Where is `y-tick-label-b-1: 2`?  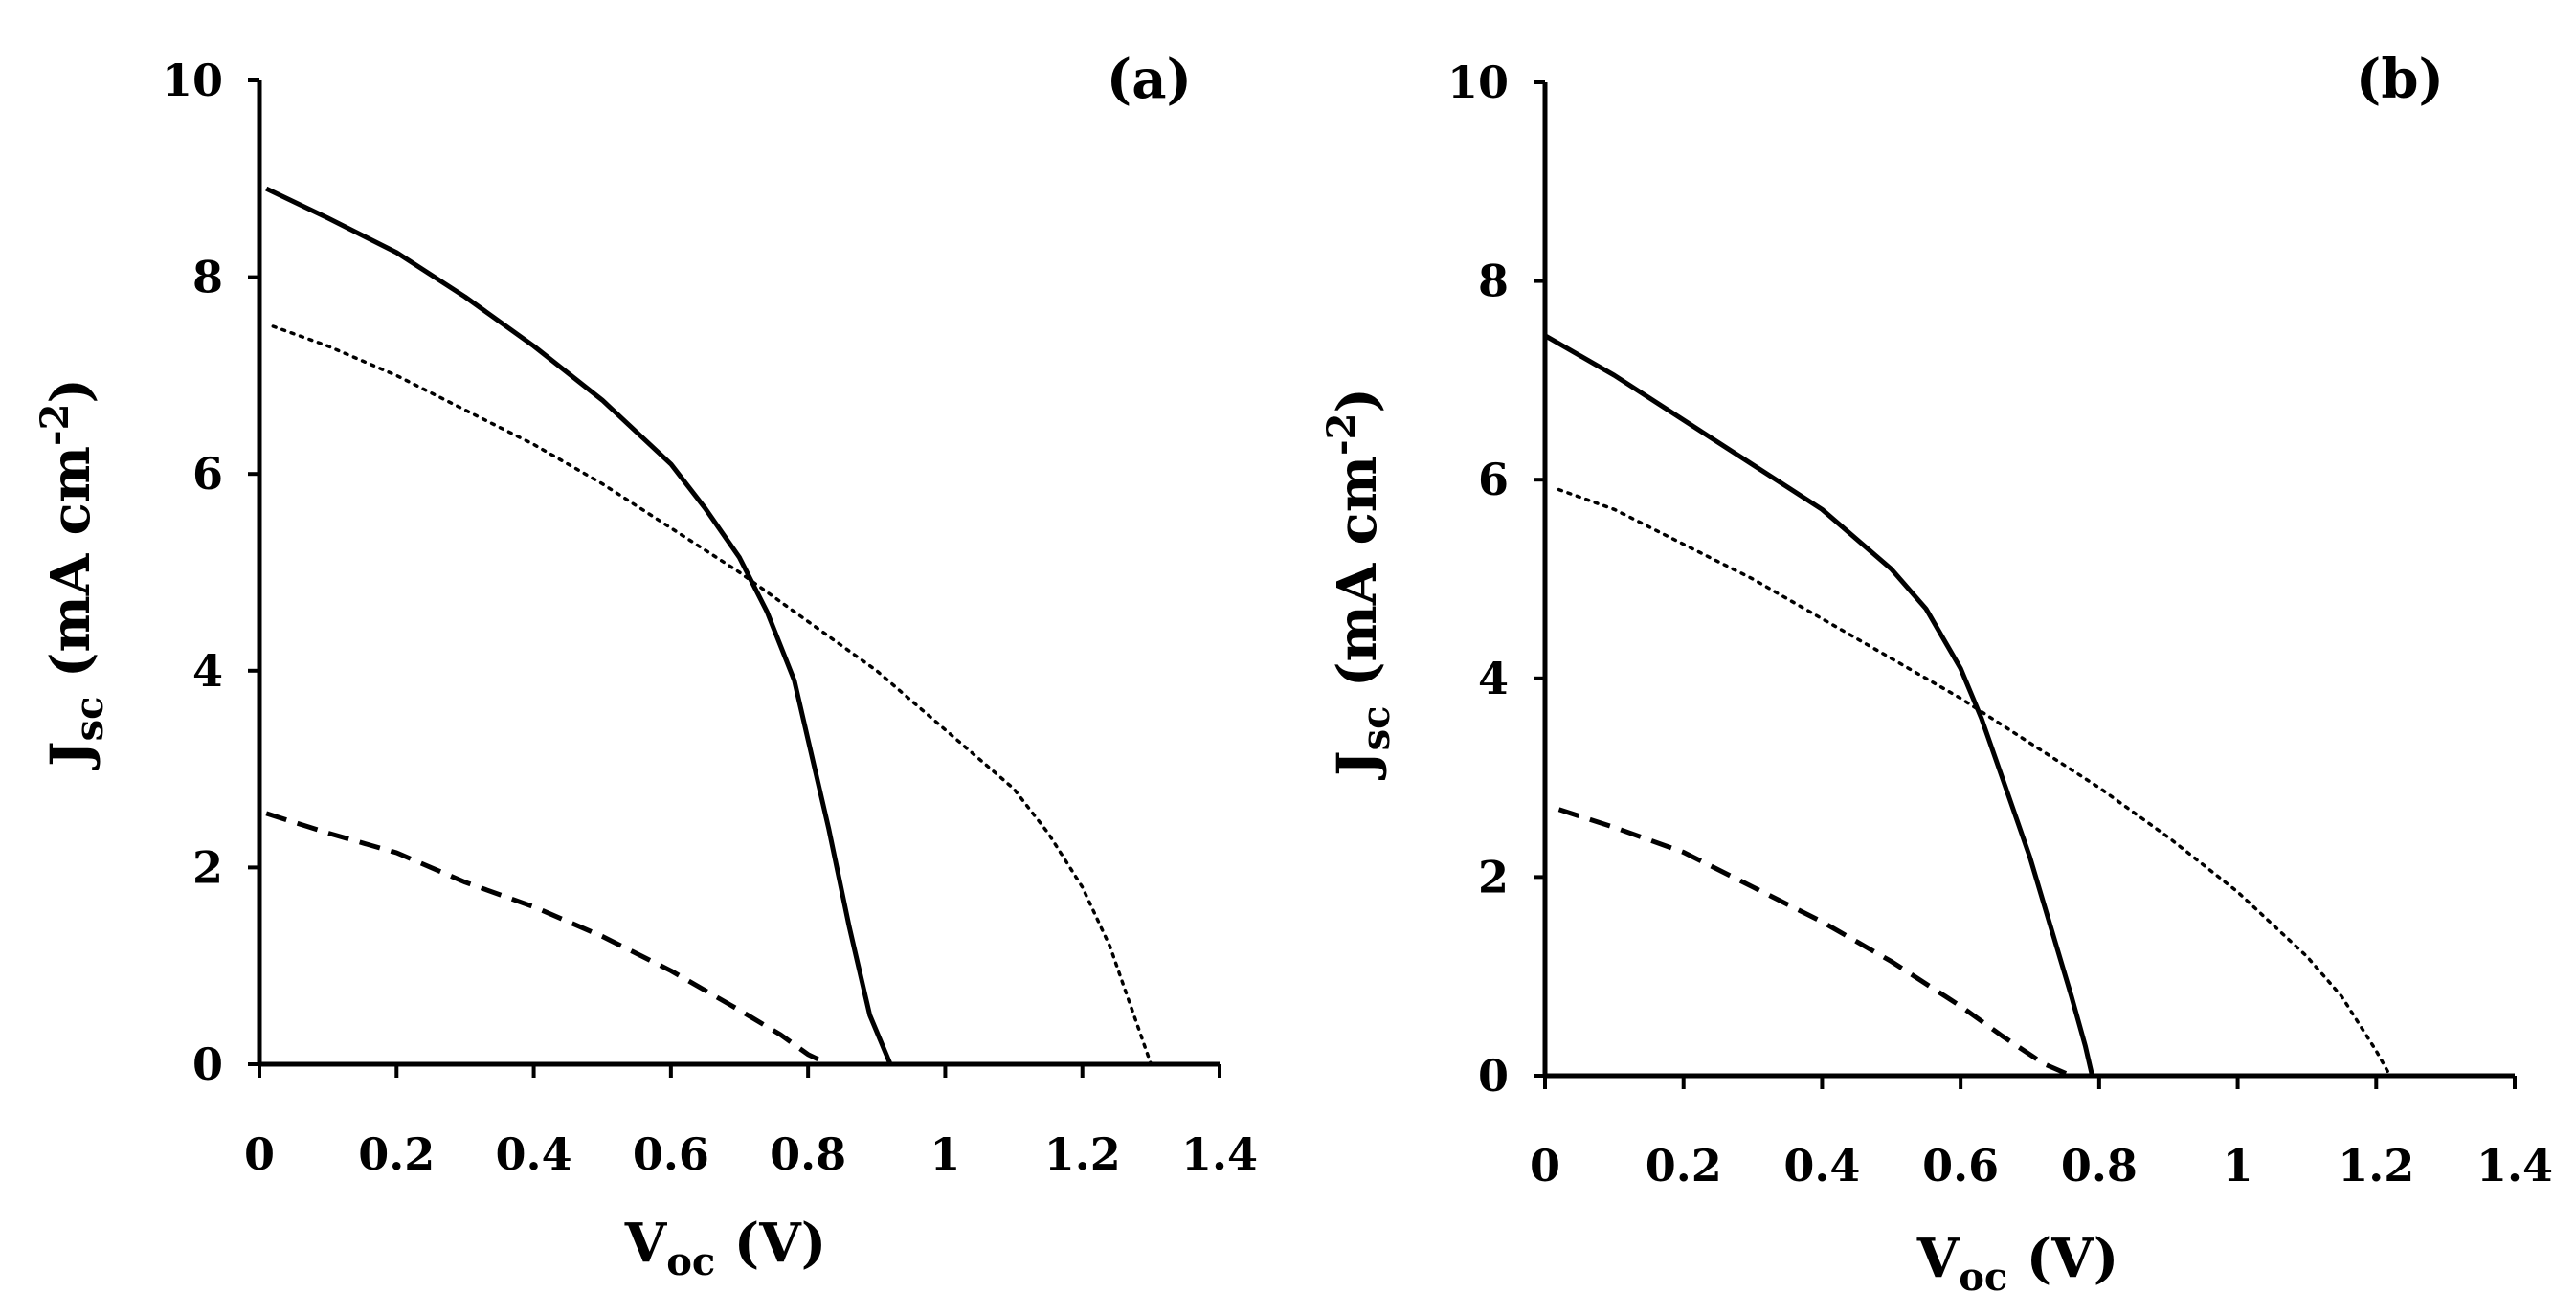 y-tick-label-b-1: 2 is located at coordinates (1494, 877).